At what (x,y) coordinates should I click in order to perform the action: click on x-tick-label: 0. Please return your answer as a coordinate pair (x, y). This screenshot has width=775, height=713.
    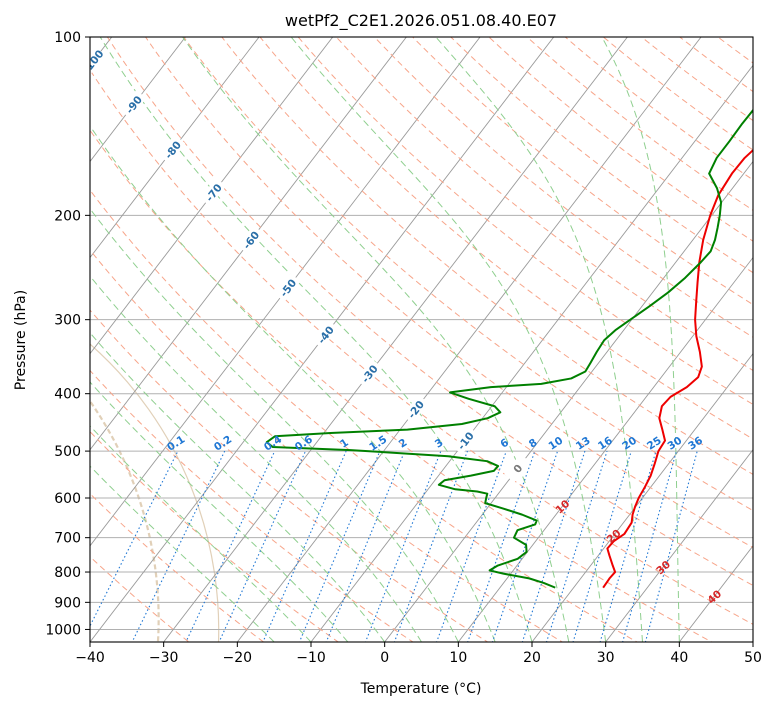
    Looking at the image, I should click on (384, 658).